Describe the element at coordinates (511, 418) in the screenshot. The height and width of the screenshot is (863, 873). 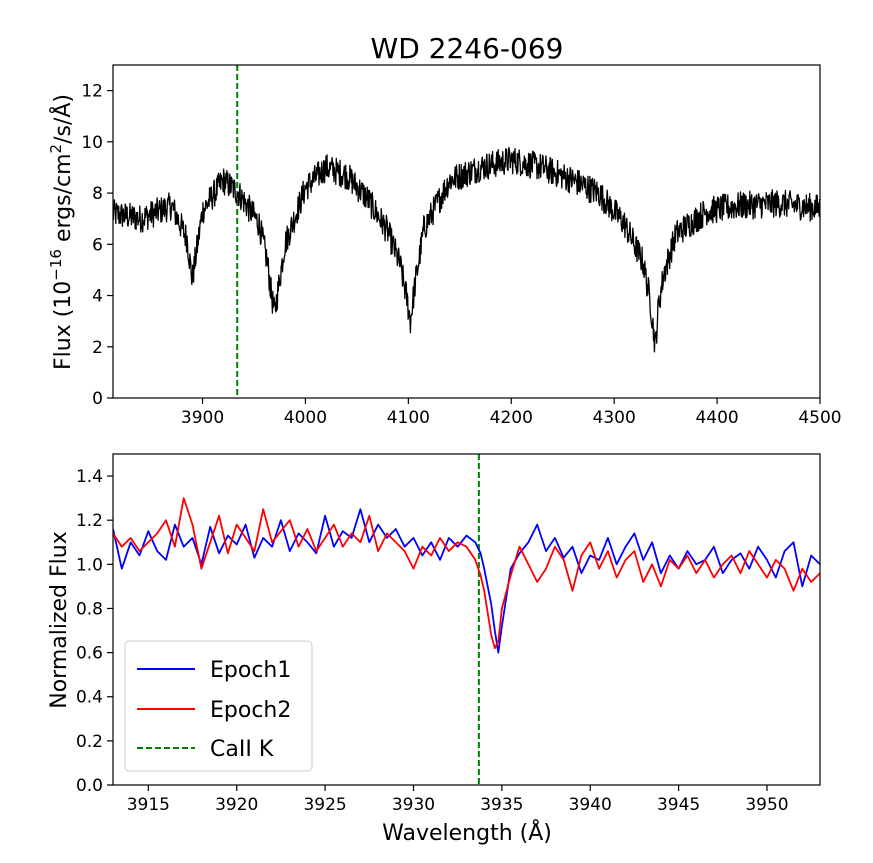
I see `top-x-tick-label: 4200` at that location.